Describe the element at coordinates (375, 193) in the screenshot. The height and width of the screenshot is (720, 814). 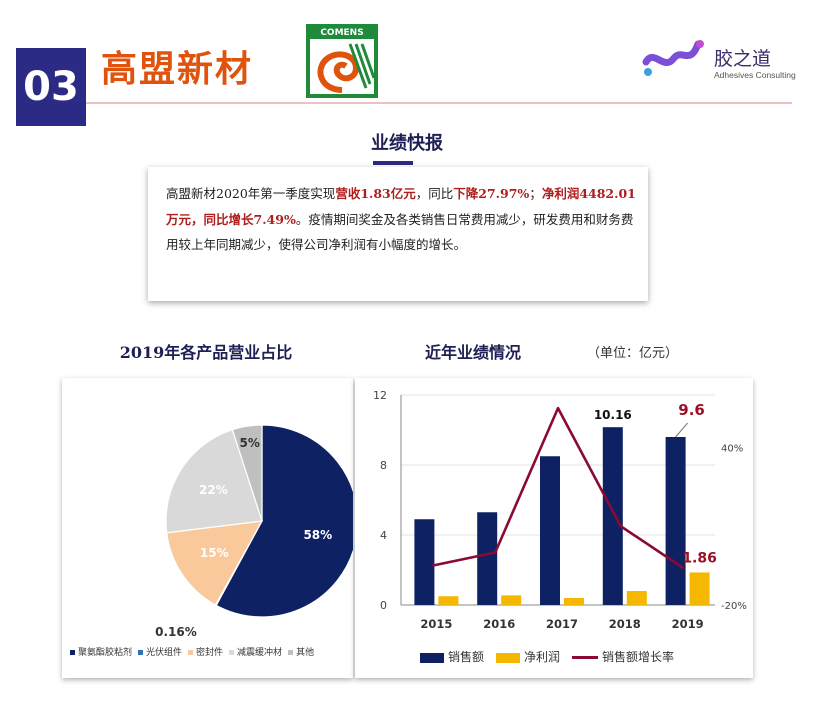
I see `report-highlight: 营收1.83亿元` at that location.